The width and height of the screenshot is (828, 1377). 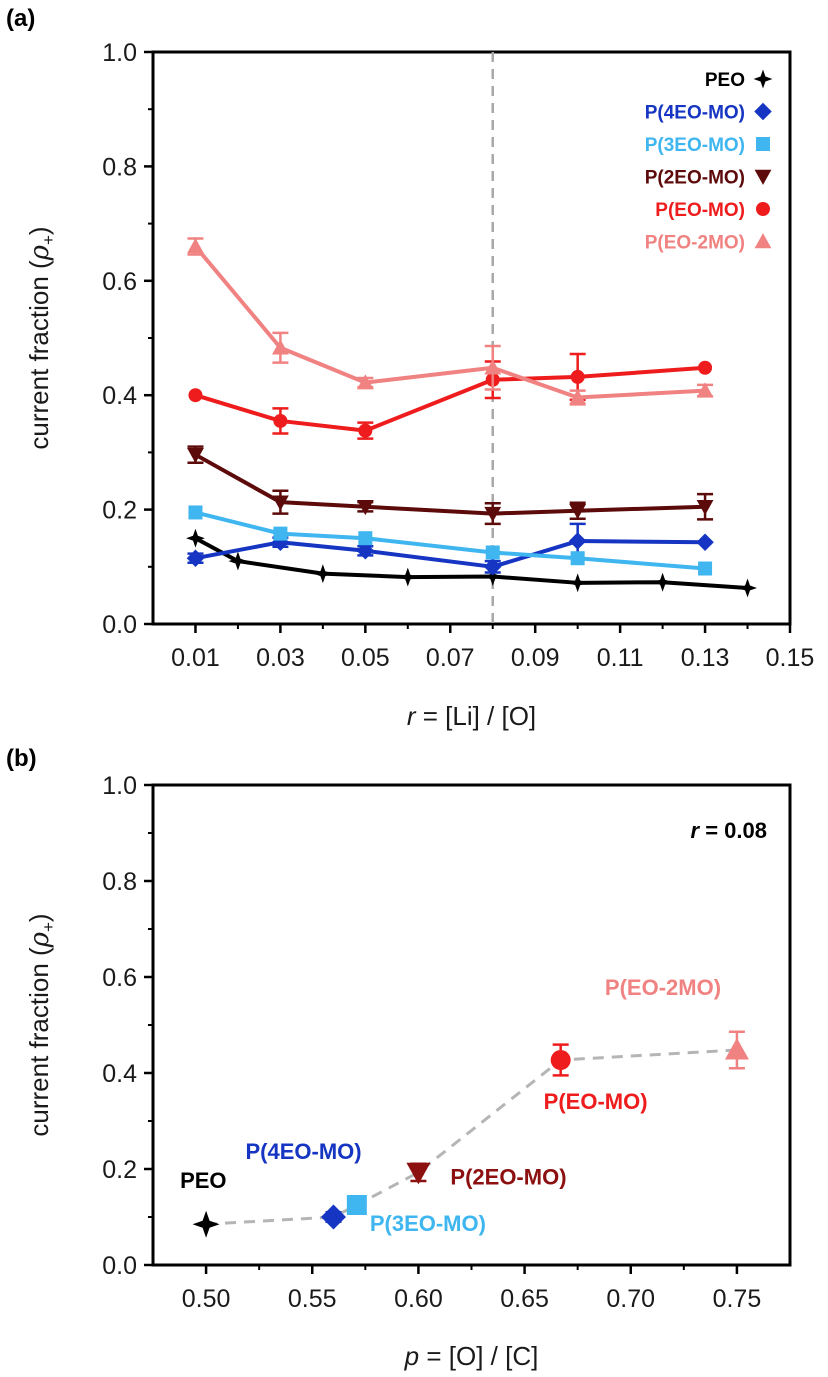 I want to click on point-group-P(3EO-MO): P(3EO-MO), so click(x=416, y=1215).